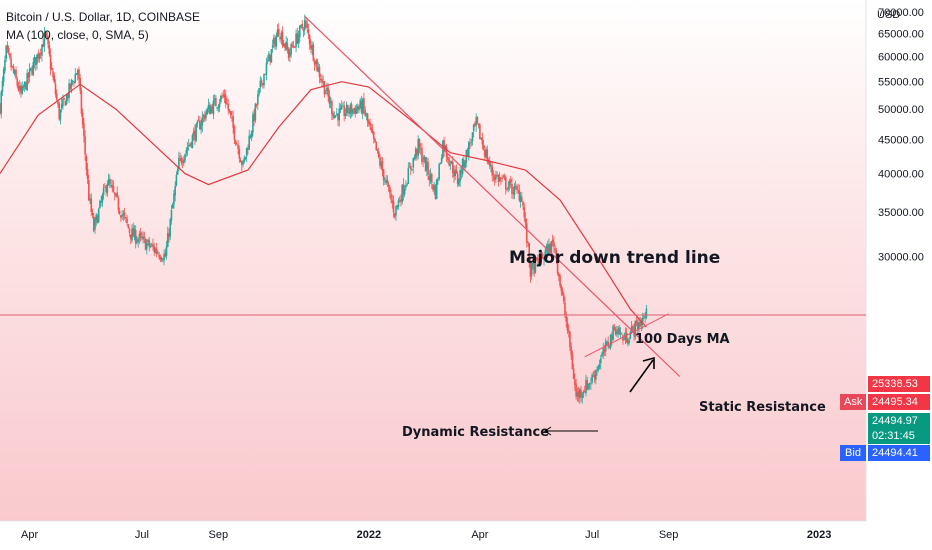  I want to click on countdown-tag: 02:31:45, so click(899, 436).